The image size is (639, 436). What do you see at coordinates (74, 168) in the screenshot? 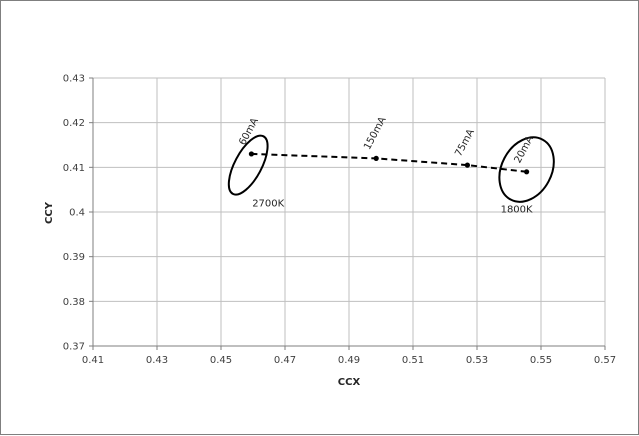
I see `y-tick-label: 0.41` at bounding box center [74, 168].